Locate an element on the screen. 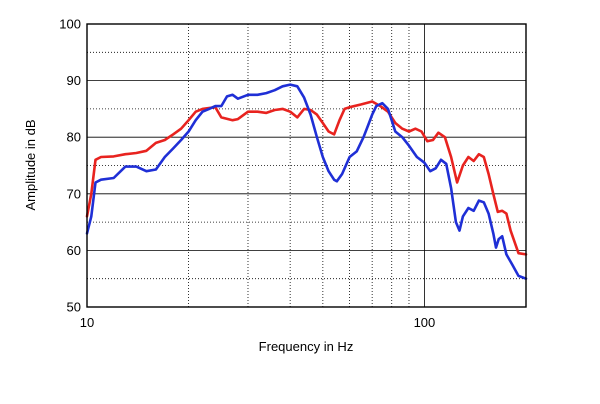  y-tick-label: 70 is located at coordinates (74, 193).